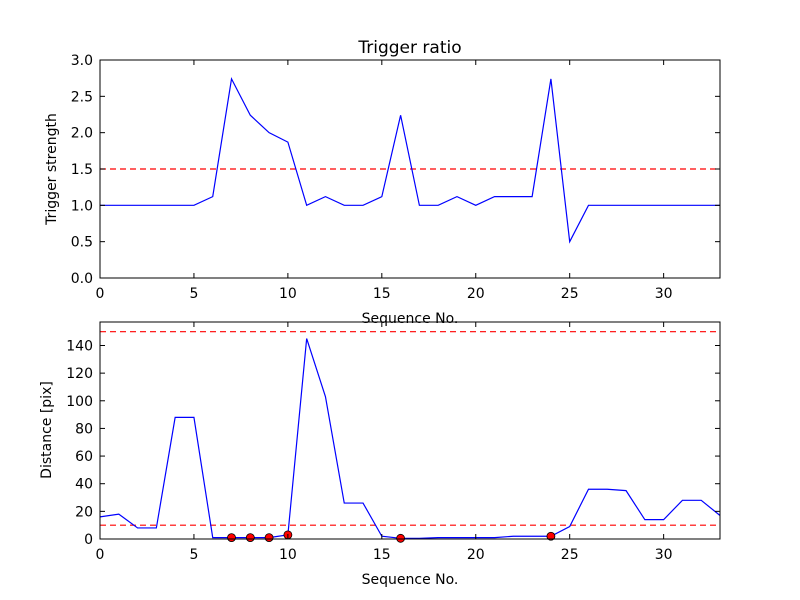 The width and height of the screenshot is (800, 600). Describe the element at coordinates (82, 170) in the screenshot. I see `y-tick-label: 1.5` at that location.